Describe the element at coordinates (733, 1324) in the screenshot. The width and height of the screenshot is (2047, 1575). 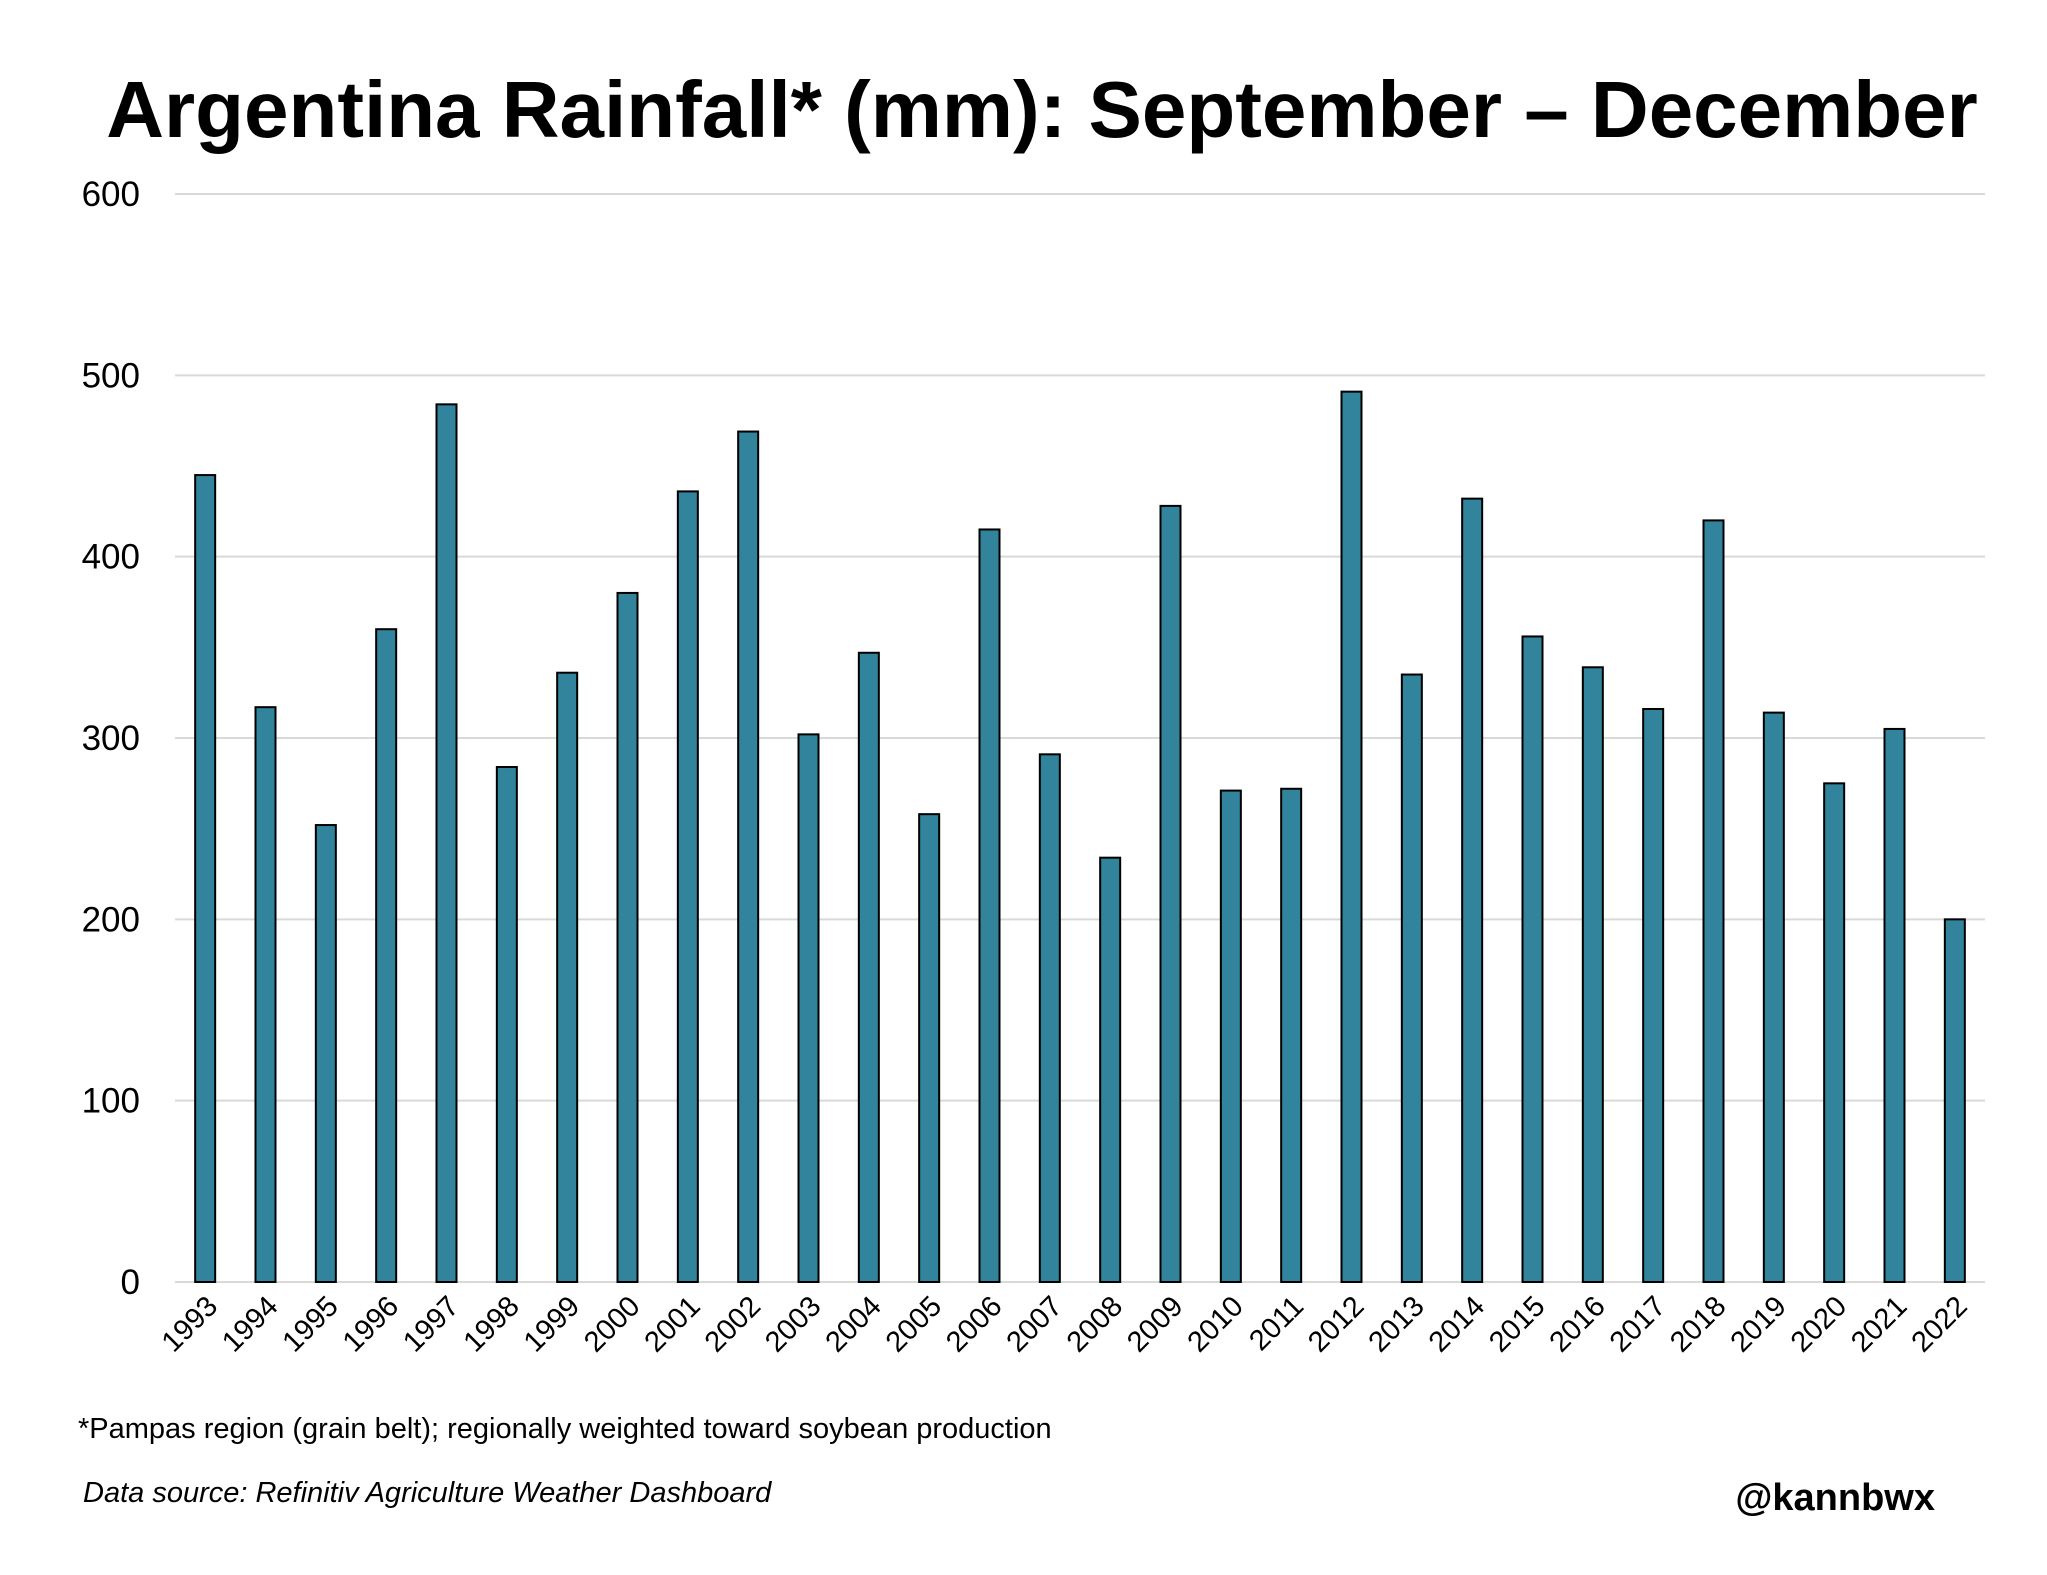
I see `x-tick-label: 2002` at that location.